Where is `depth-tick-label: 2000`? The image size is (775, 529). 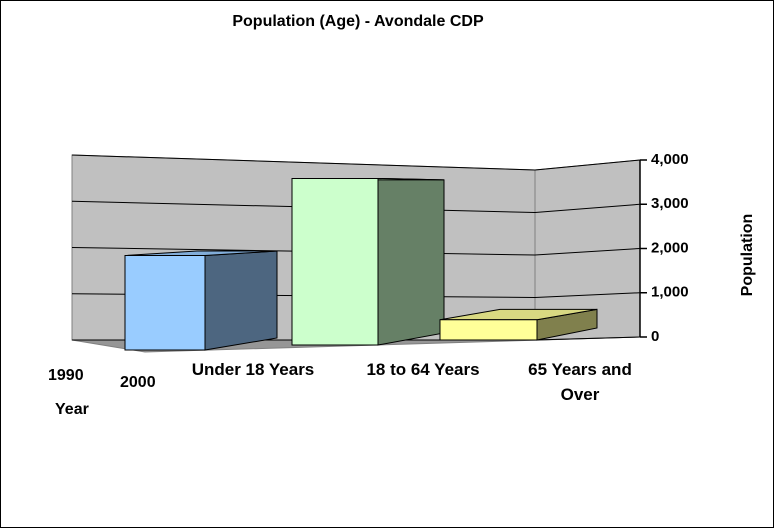
depth-tick-label: 2000 is located at coordinates (138, 382).